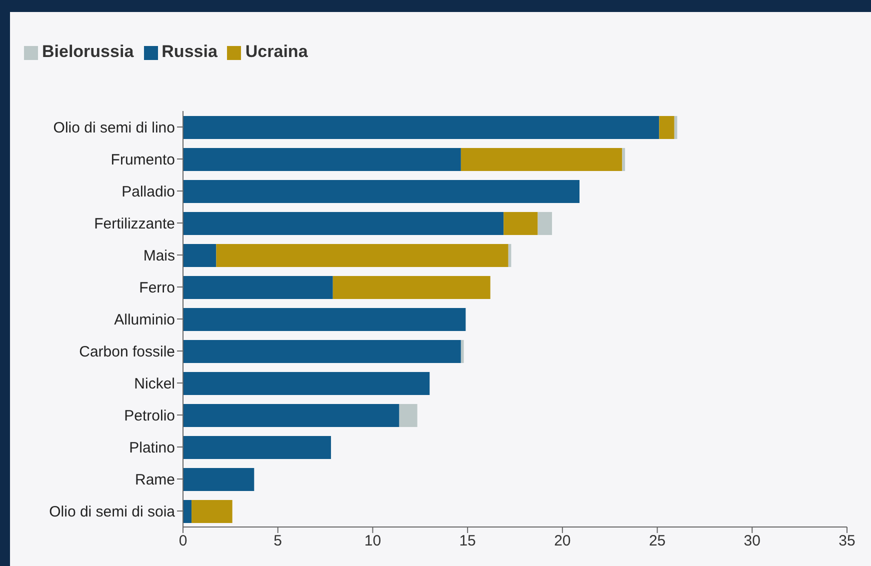 This screenshot has width=871, height=566. I want to click on y-tick-label: Carbon fossile, so click(127, 351).